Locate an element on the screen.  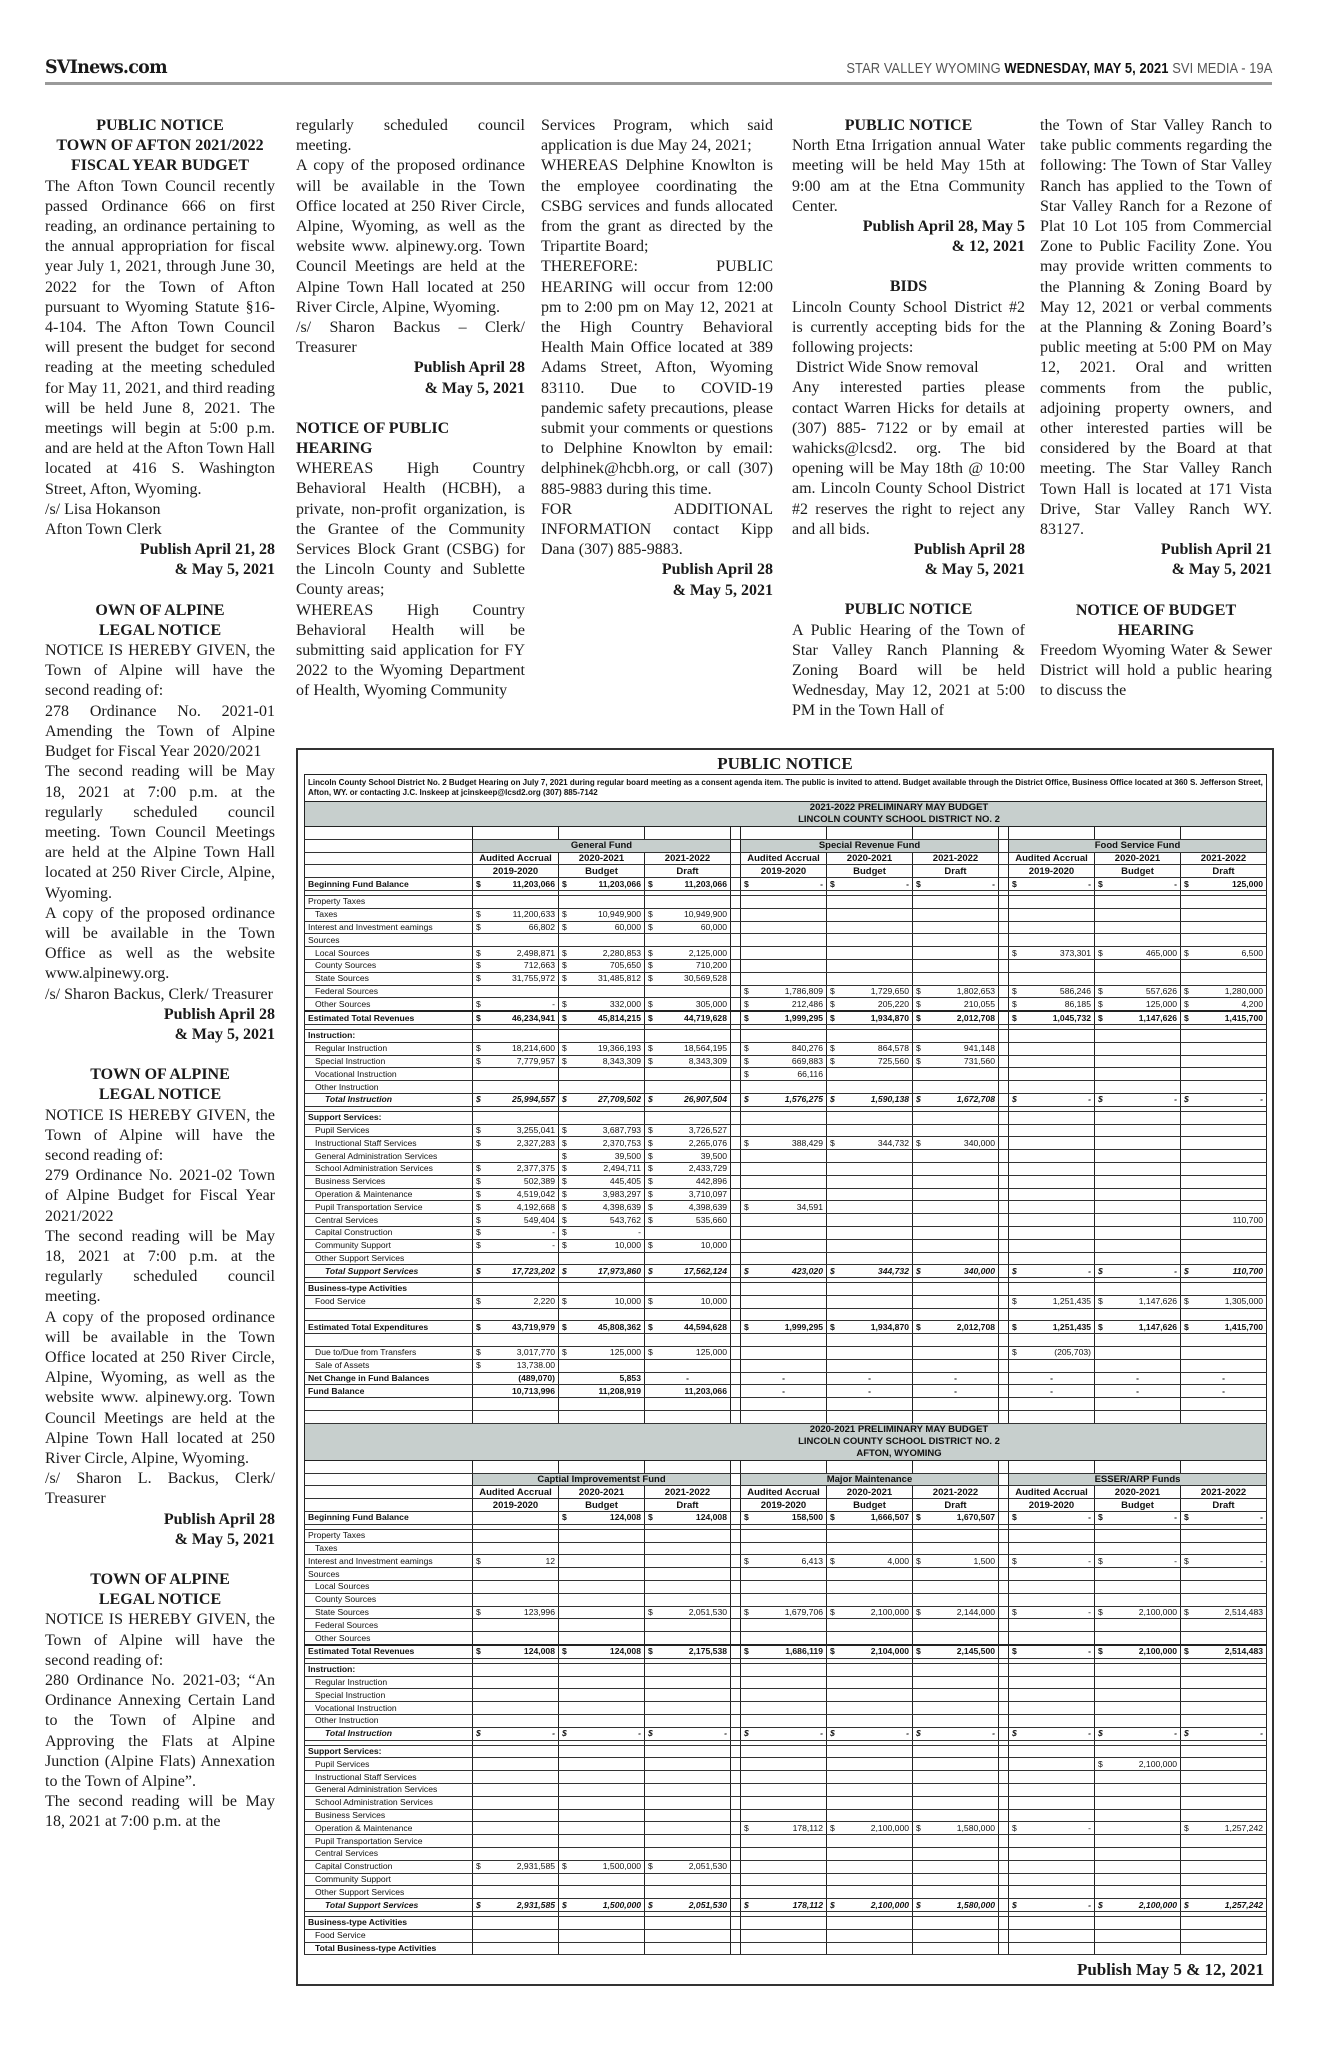
budget-value: $710,200 is located at coordinates (687, 966).